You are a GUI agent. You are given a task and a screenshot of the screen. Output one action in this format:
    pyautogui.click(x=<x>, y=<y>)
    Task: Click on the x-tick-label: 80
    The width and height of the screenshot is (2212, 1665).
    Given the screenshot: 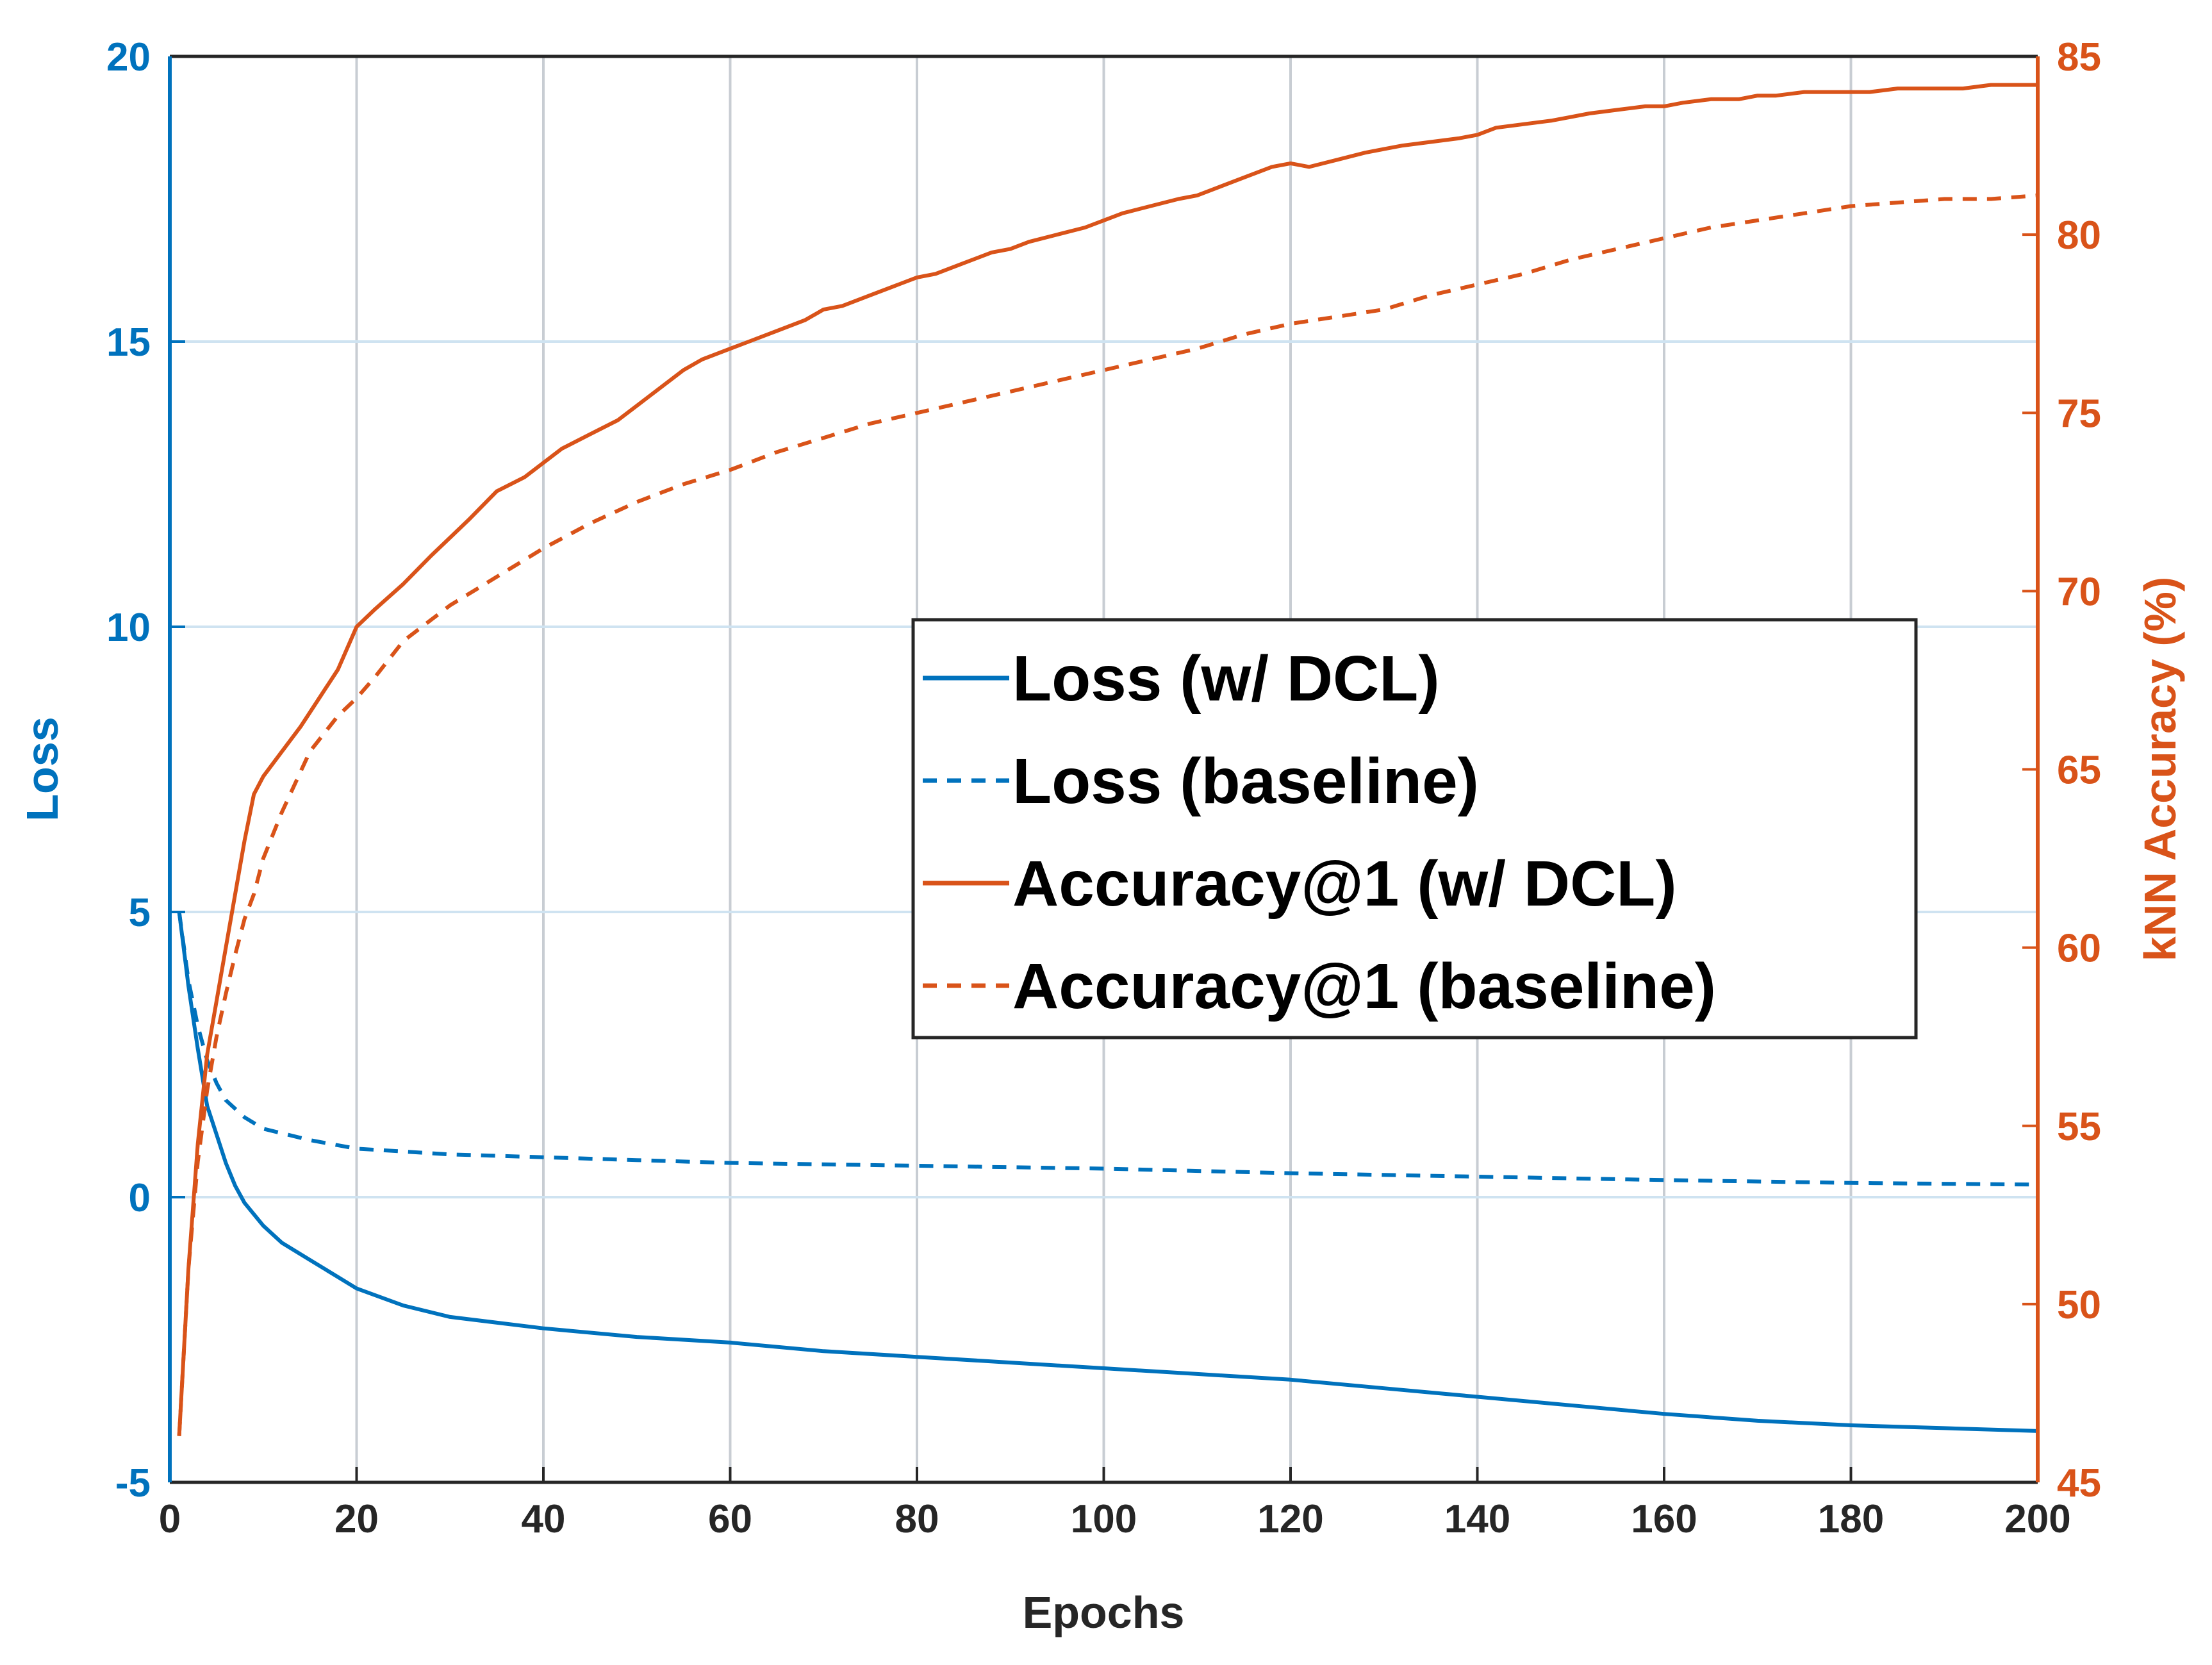 What is the action you would take?
    pyautogui.click(x=917, y=1519)
    